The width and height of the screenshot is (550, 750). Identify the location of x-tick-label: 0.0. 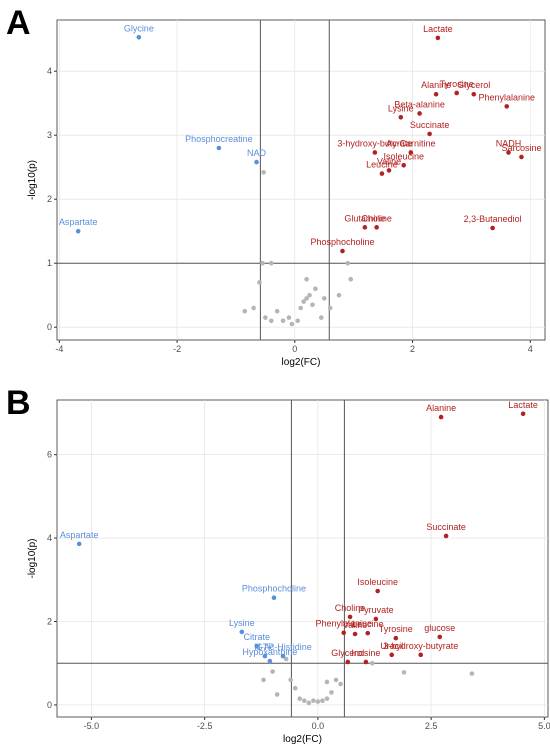
(318, 726).